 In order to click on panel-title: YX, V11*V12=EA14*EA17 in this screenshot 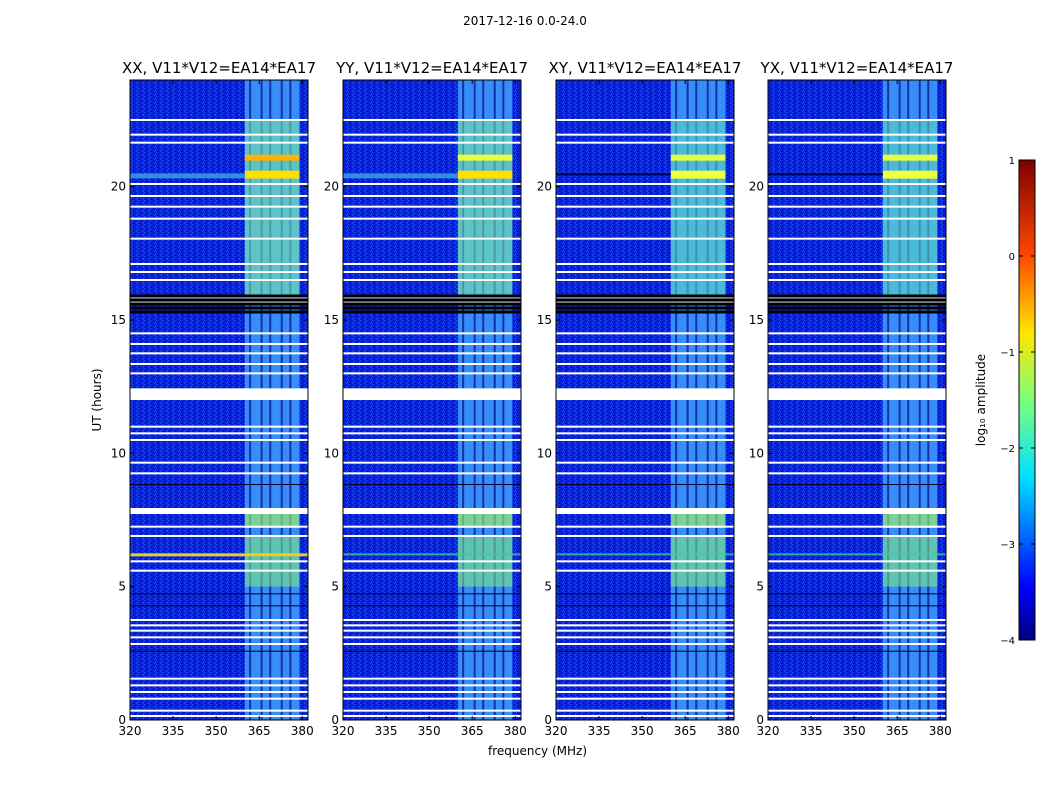, I will do `click(857, 68)`.